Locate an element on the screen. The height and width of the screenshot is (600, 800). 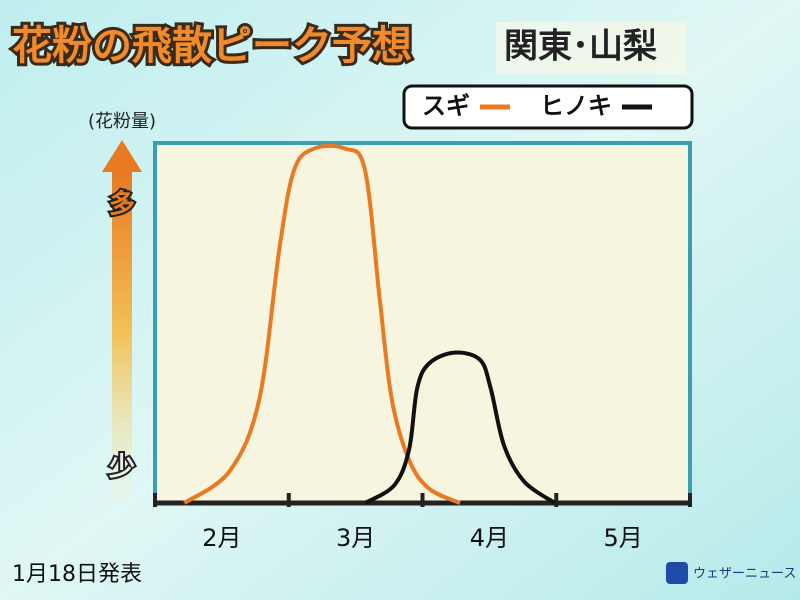
y-arrow is located at coordinates (122, 336).